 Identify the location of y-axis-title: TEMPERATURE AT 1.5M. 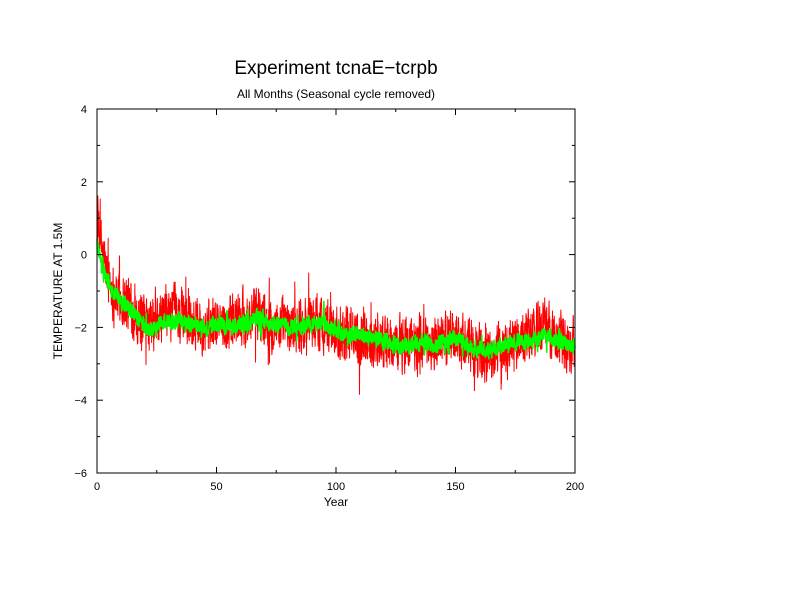
(58, 291).